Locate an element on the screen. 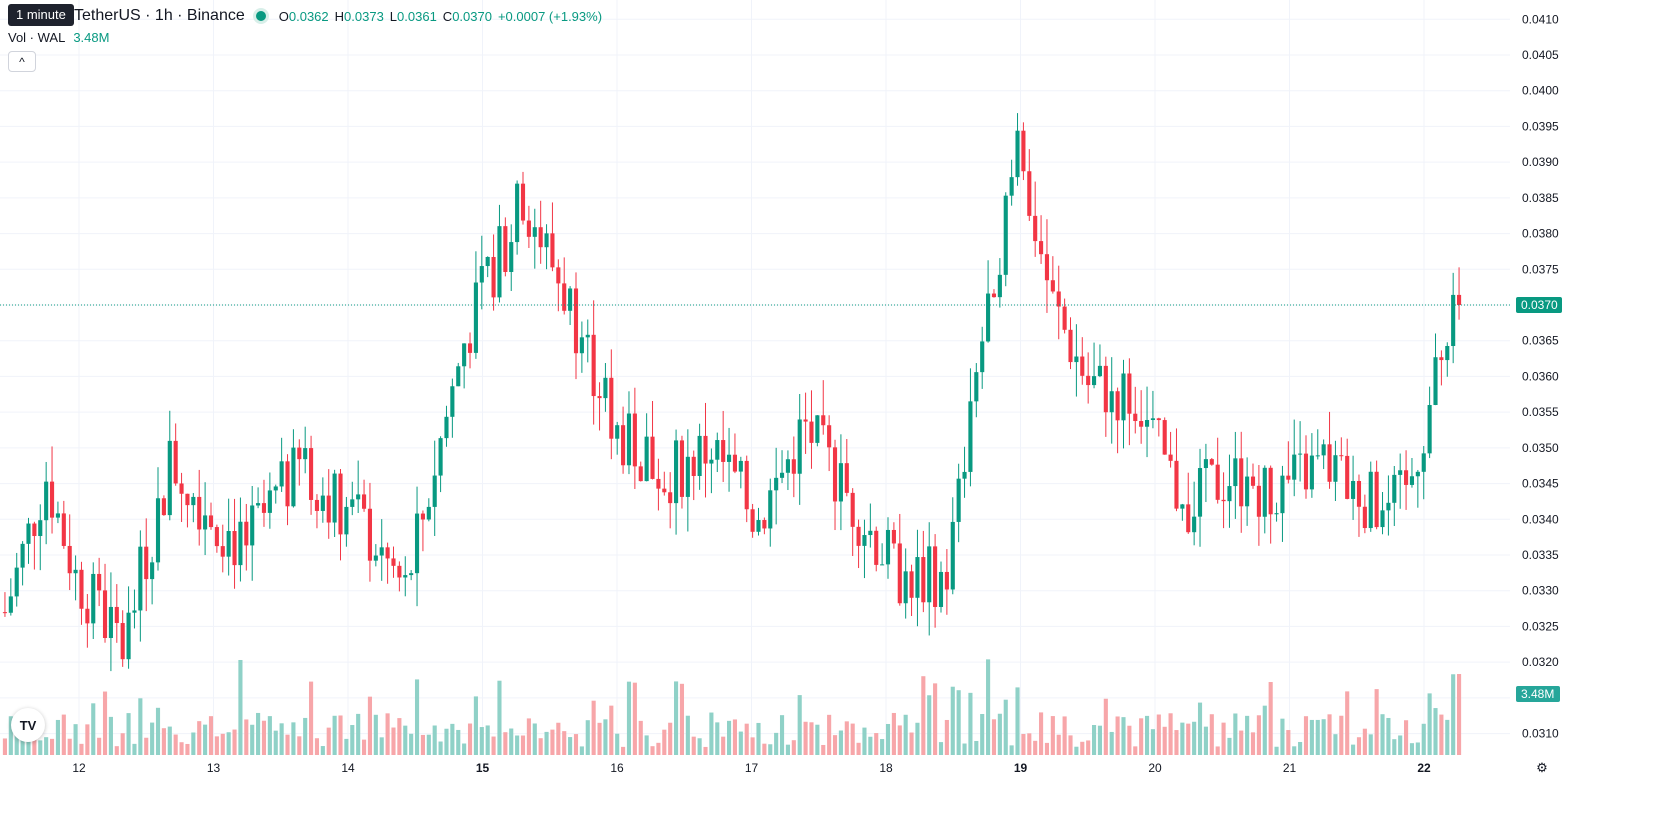  price-tick-label: 0.0310 is located at coordinates (1540, 734).